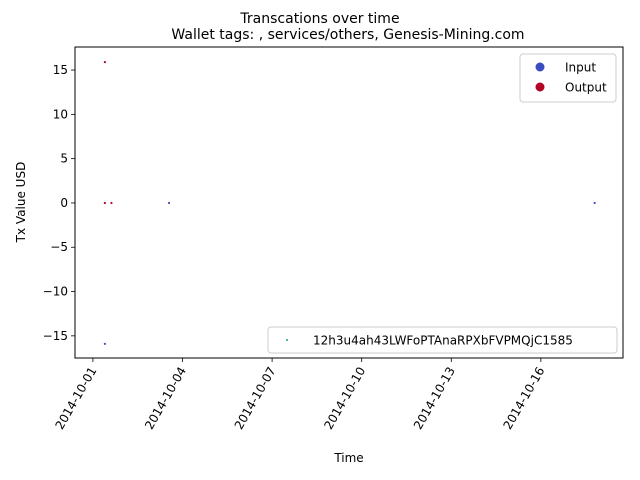 This screenshot has height=480, width=640. What do you see at coordinates (540, 67) in the screenshot?
I see `legend-input-marker` at bounding box center [540, 67].